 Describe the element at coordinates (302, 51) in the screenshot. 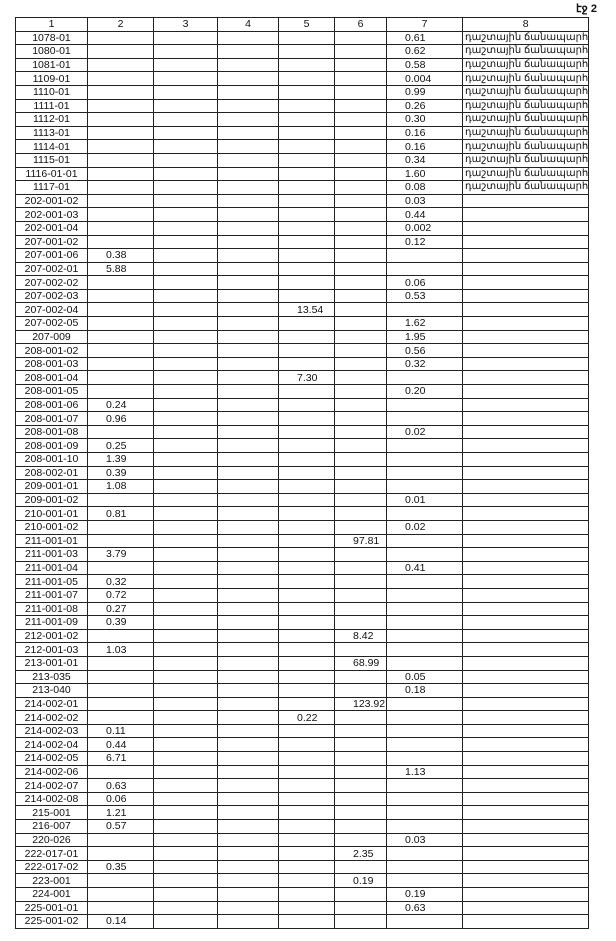

I see `table-row: 1080-01 0.62 դաշտային ճանապարհ` at that location.